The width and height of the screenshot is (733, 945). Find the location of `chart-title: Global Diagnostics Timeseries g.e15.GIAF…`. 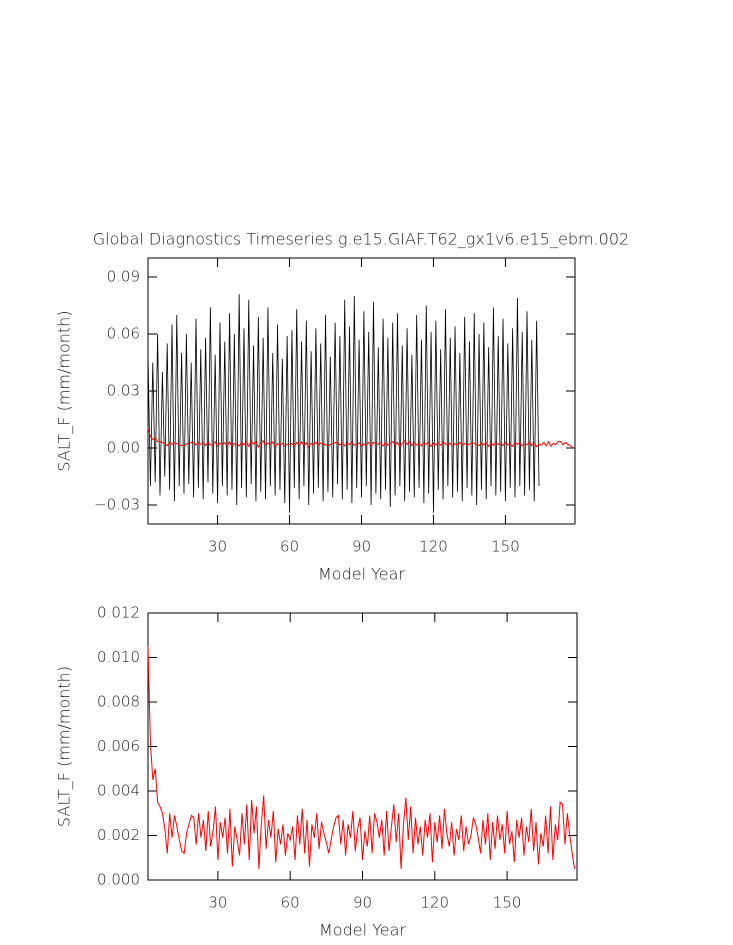

chart-title: Global Diagnostics Timeseries g.e15.GIAF… is located at coordinates (361, 239).